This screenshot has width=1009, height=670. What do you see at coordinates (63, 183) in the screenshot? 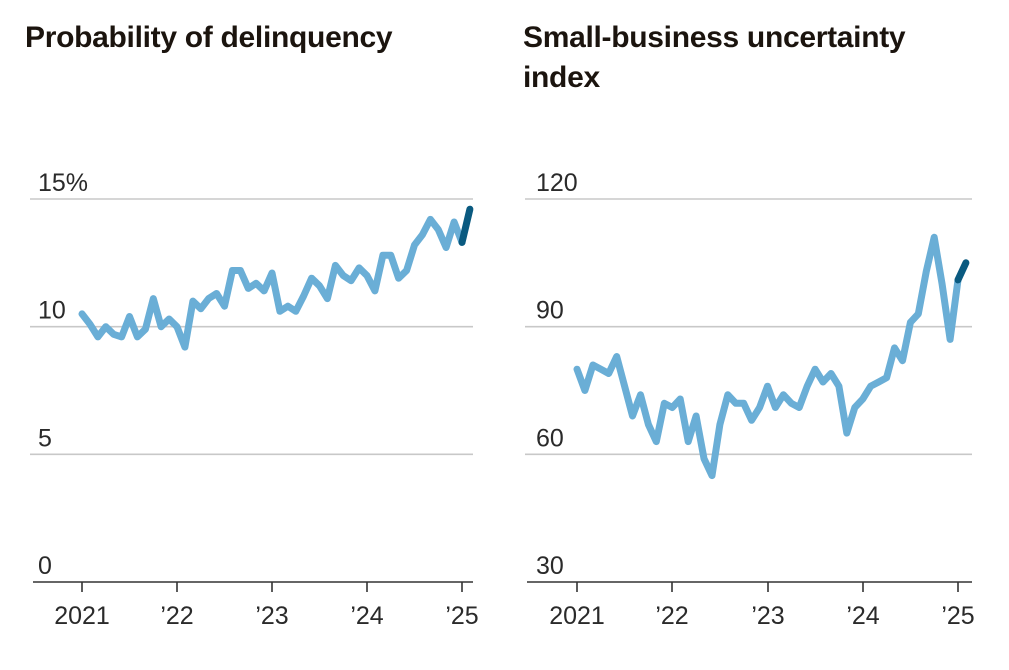
I see `y-tick-label: 15%` at bounding box center [63, 183].